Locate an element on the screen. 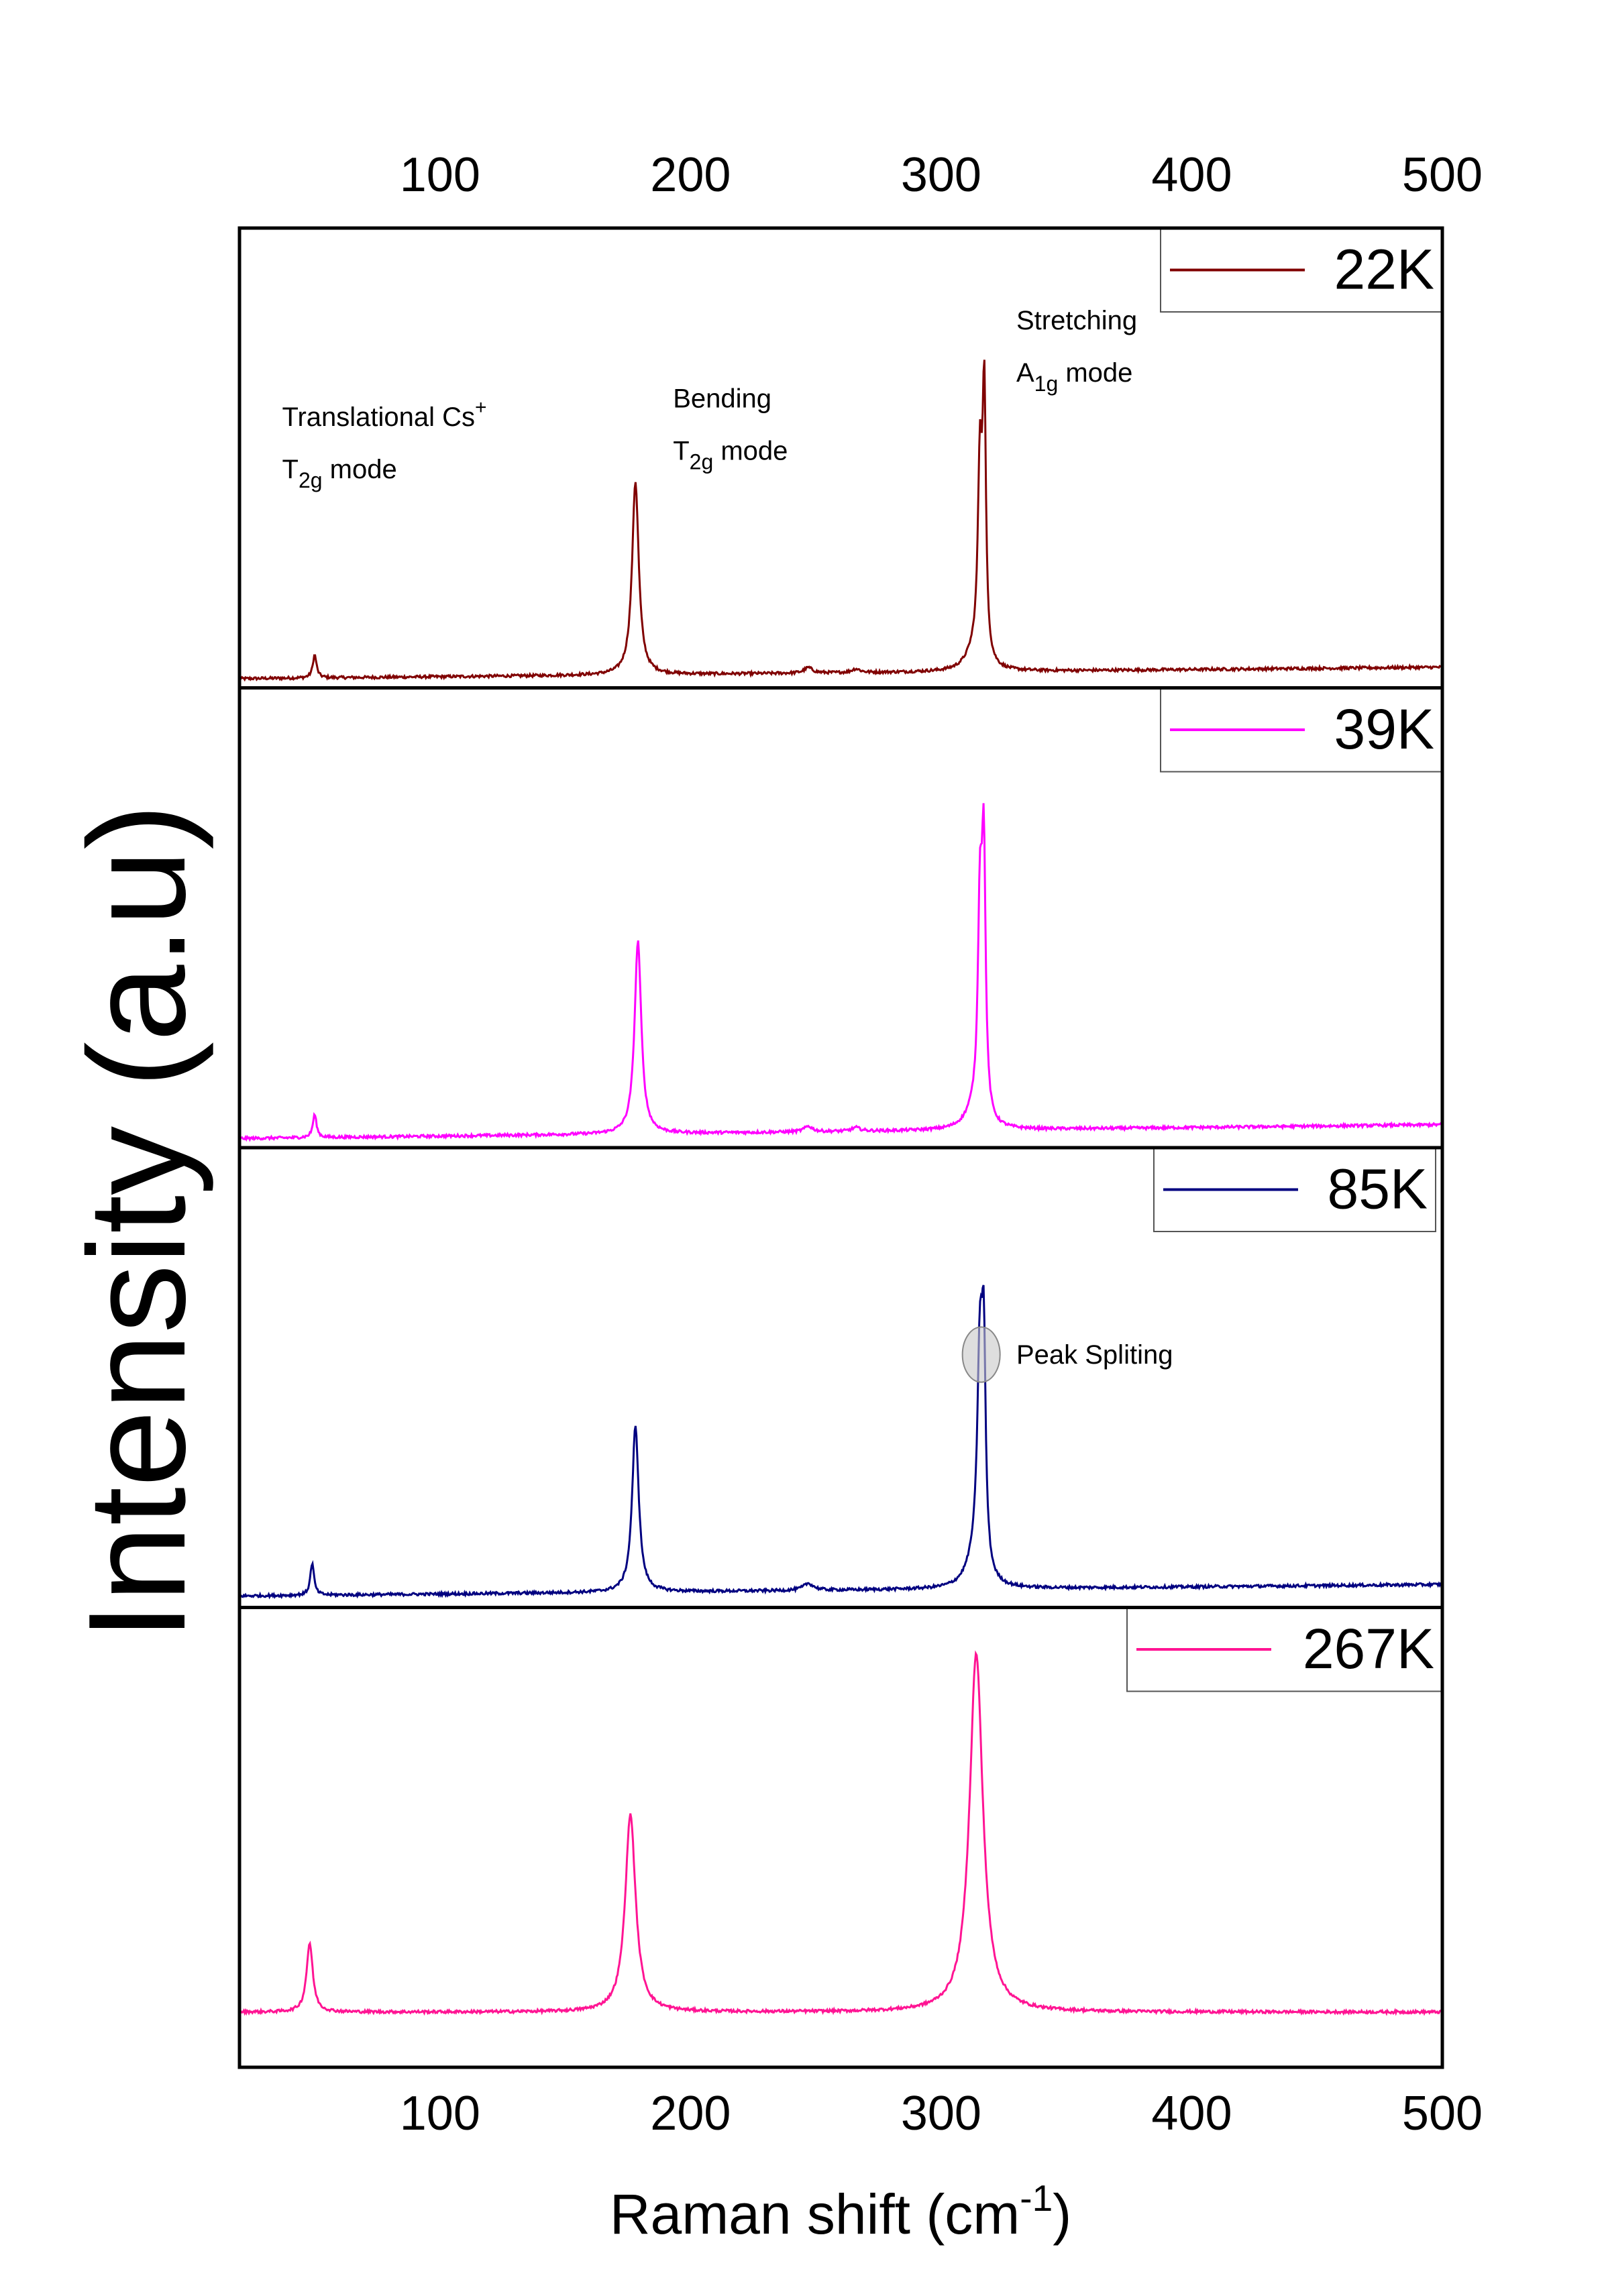 The image size is (1604, 2296). annotation-22K-1: Bending is located at coordinates (722, 399).